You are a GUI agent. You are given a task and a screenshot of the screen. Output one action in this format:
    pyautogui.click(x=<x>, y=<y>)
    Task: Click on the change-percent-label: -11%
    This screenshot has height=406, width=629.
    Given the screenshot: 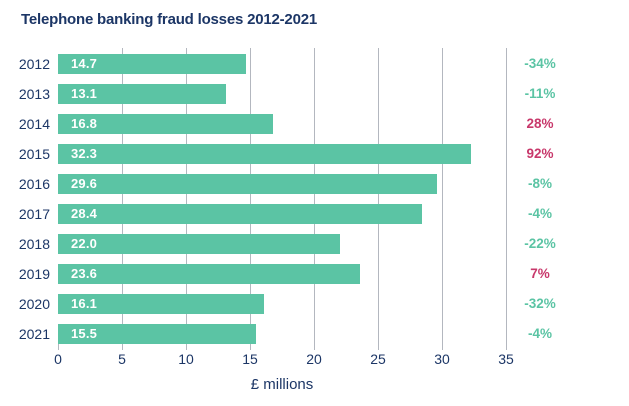 What is the action you would take?
    pyautogui.click(x=540, y=93)
    